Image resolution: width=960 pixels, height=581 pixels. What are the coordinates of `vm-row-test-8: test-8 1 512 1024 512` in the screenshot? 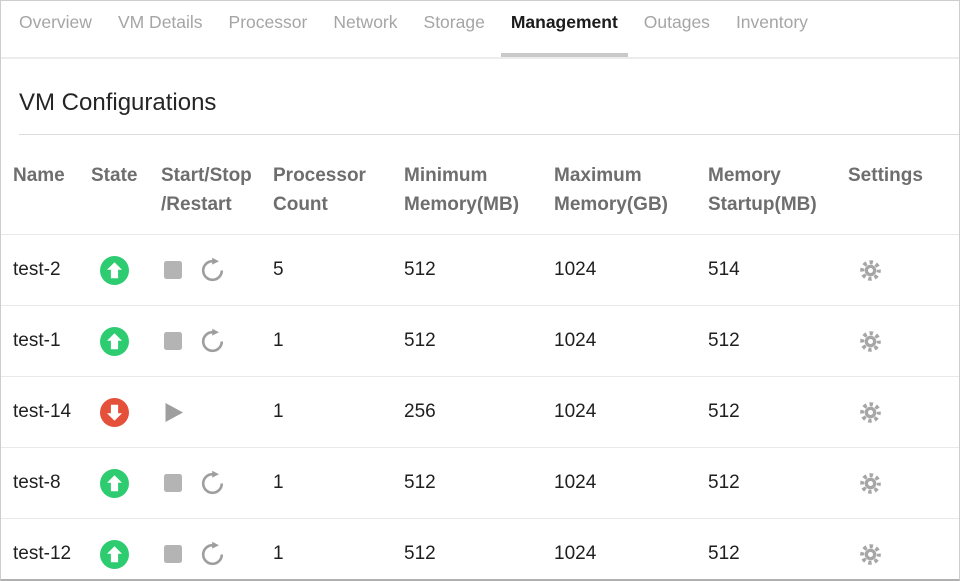 It's located at (480, 483).